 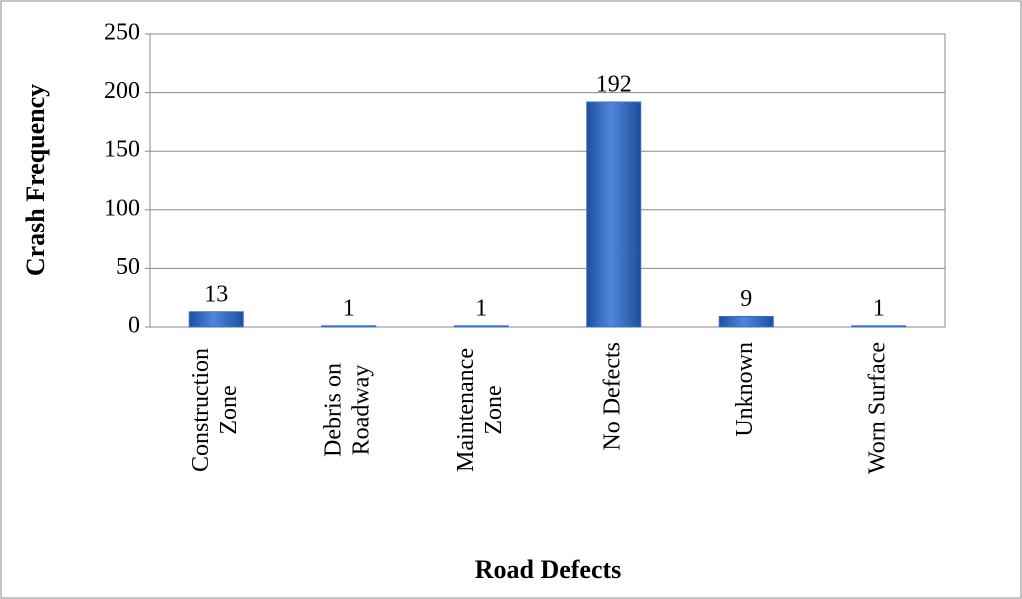 What do you see at coordinates (128, 267) in the screenshot?
I see `y-tick-label: 50` at bounding box center [128, 267].